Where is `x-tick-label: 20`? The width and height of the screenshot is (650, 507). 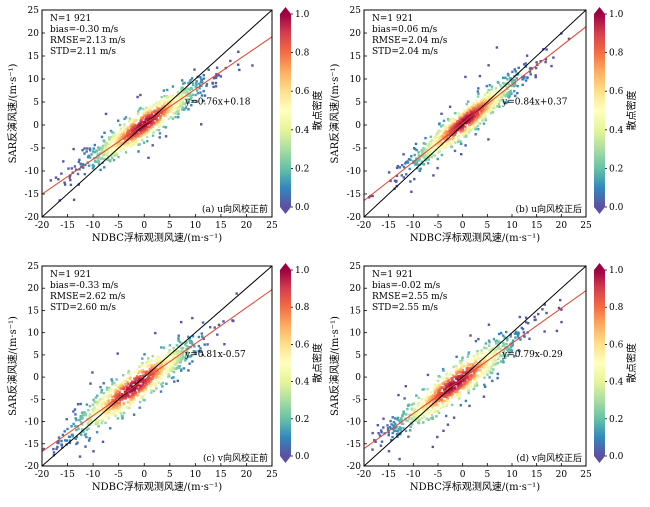
x-tick-label: 20 is located at coordinates (562, 226).